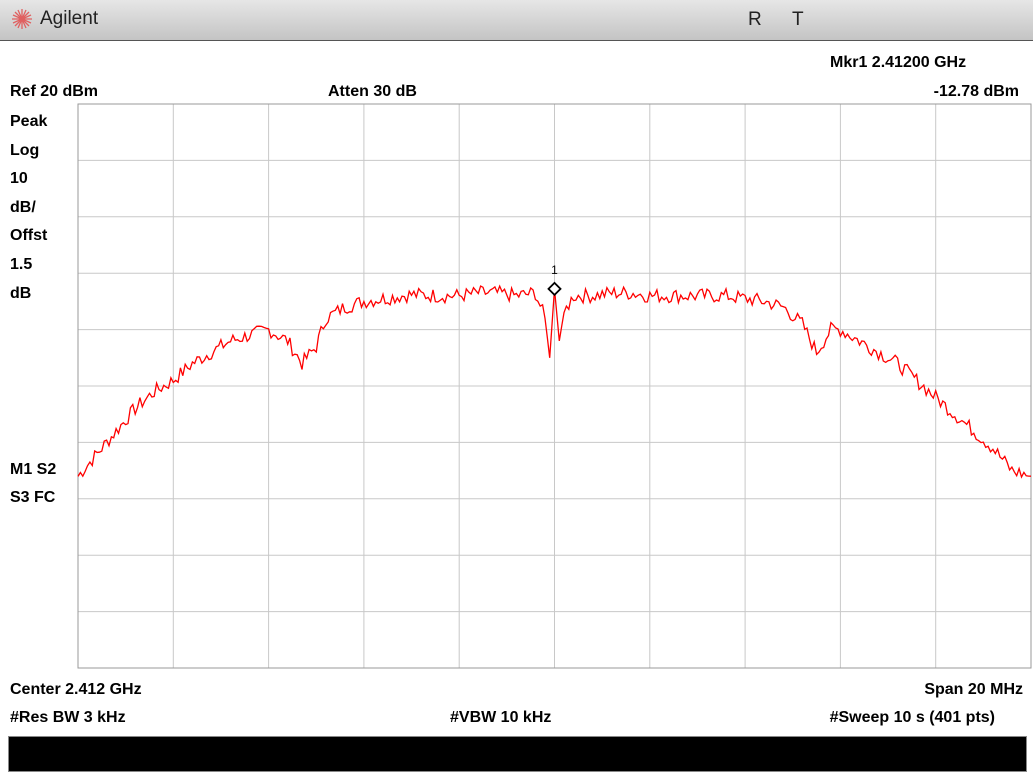  I want to click on reference-level: Ref 20 dBm, so click(54, 91).